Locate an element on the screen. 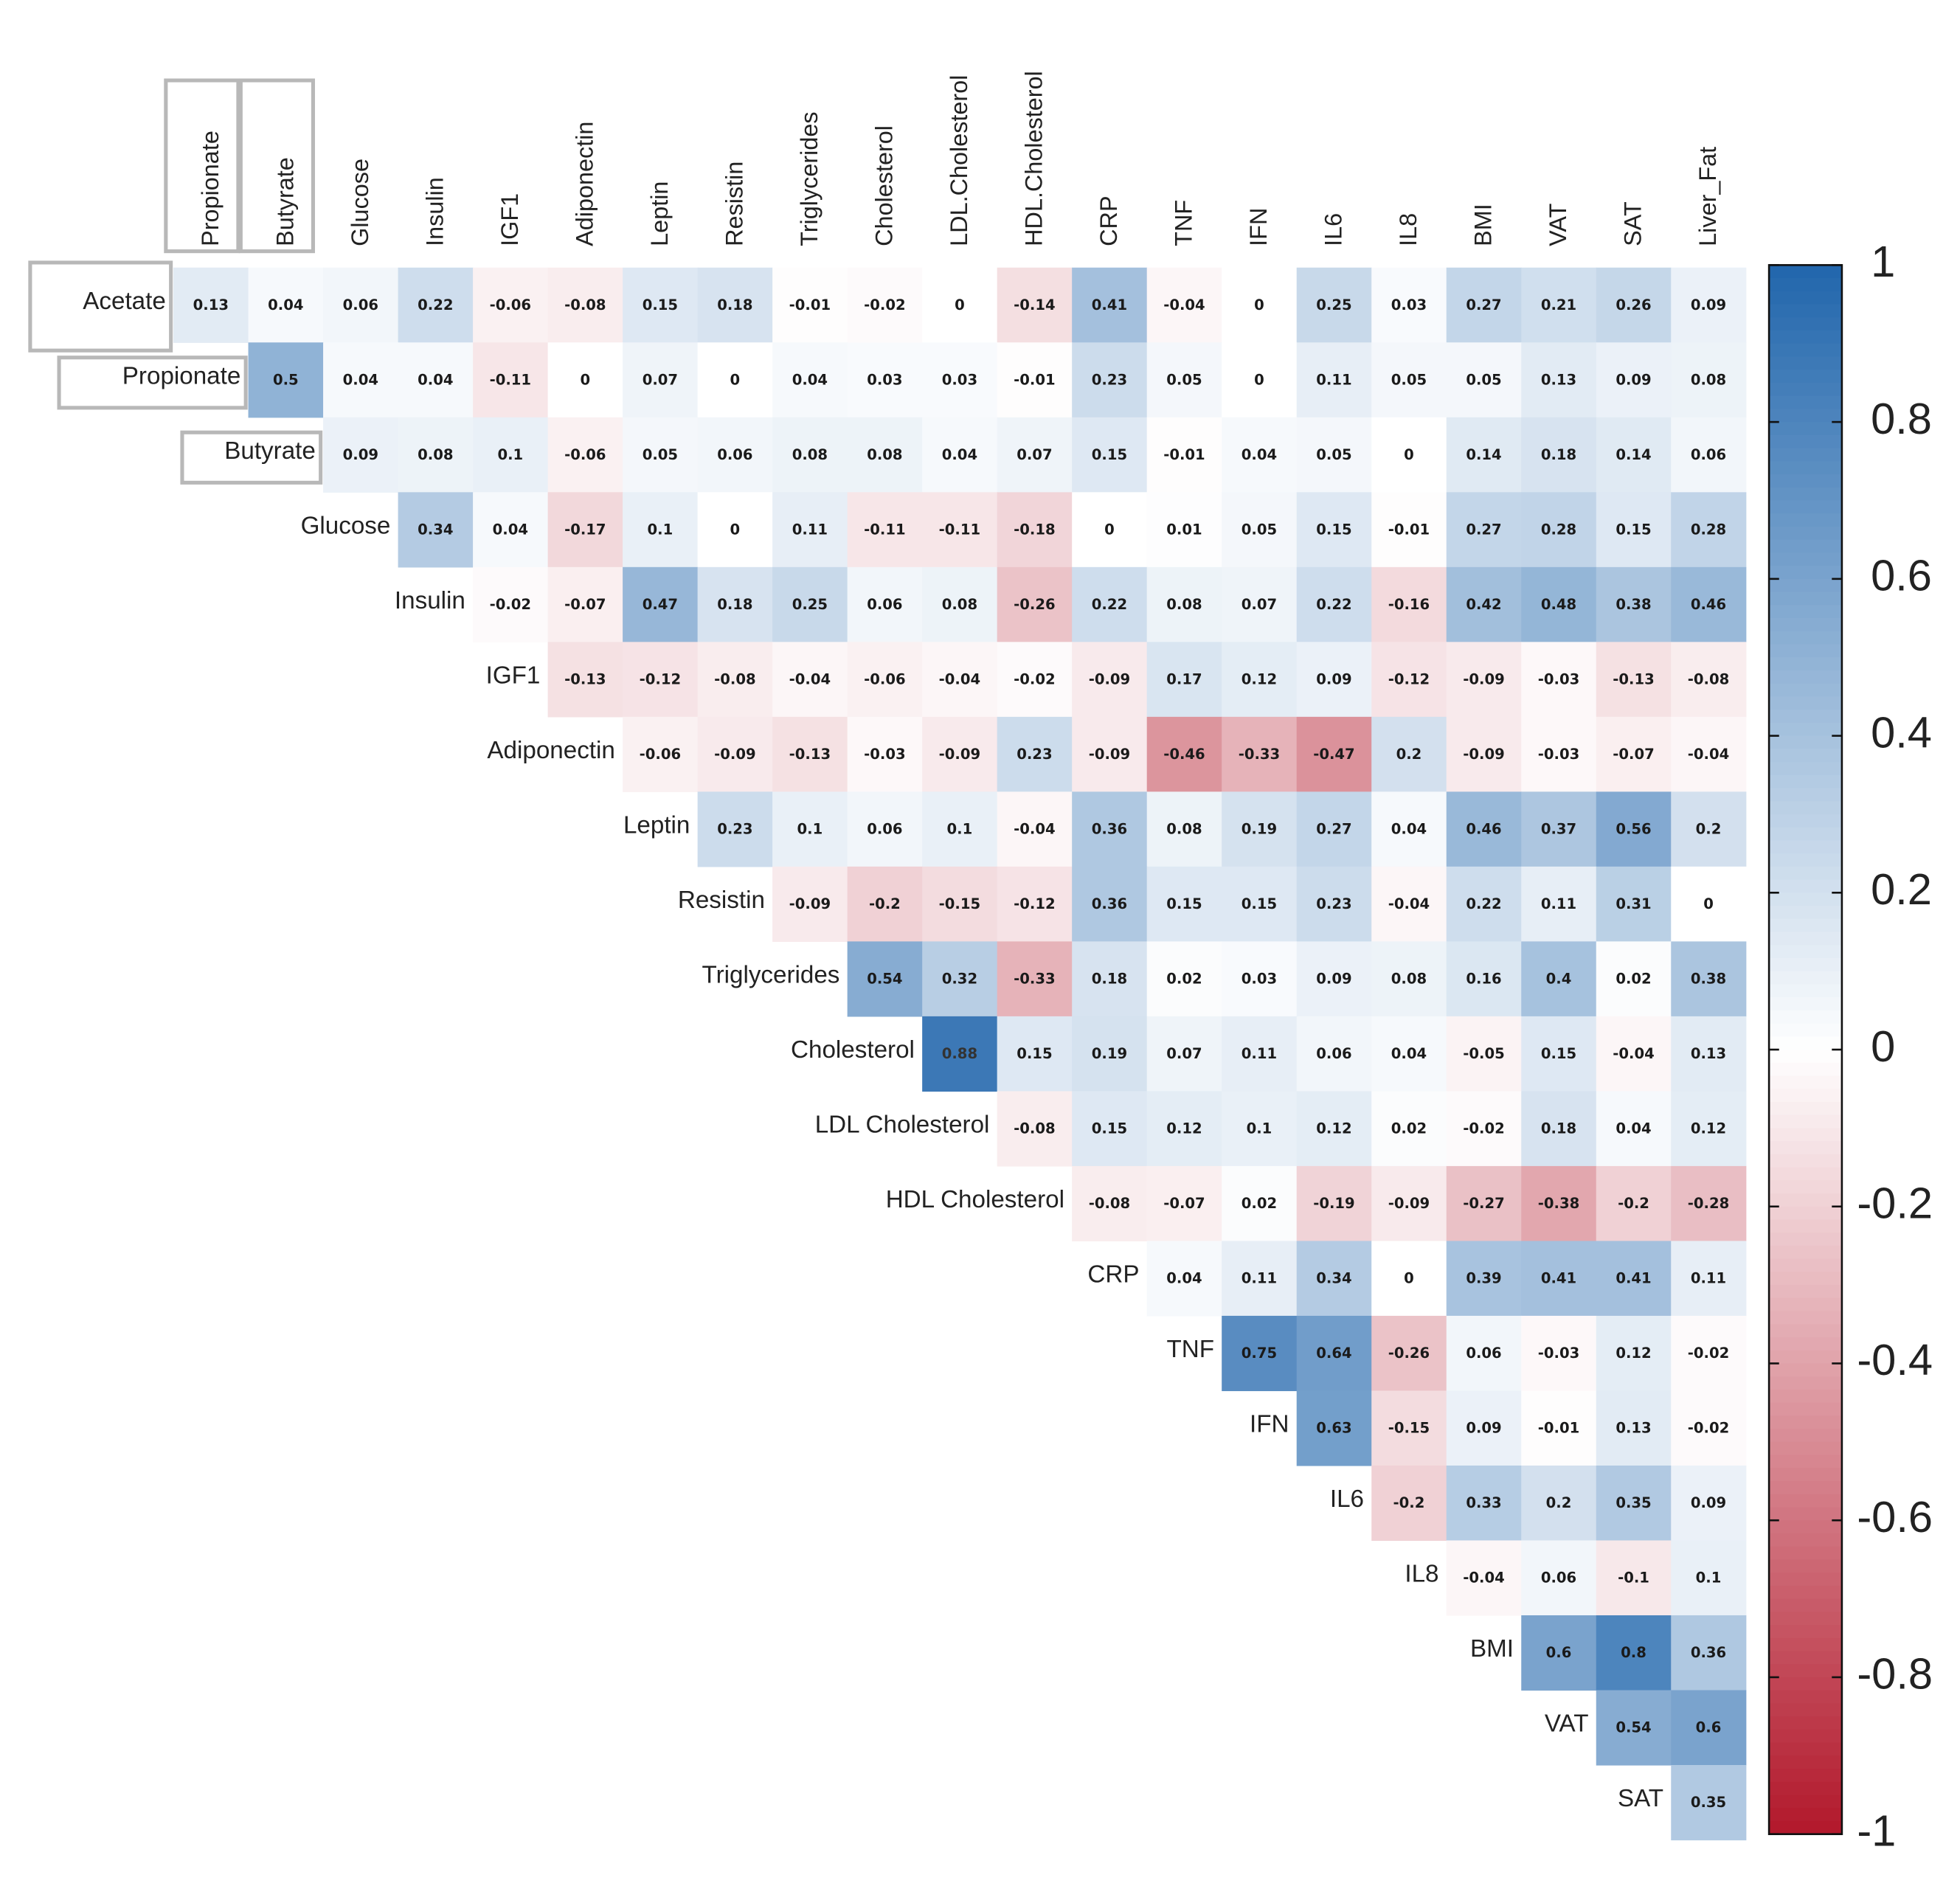 The width and height of the screenshot is (1960, 1886). cell-value: 0.4 is located at coordinates (1559, 978).